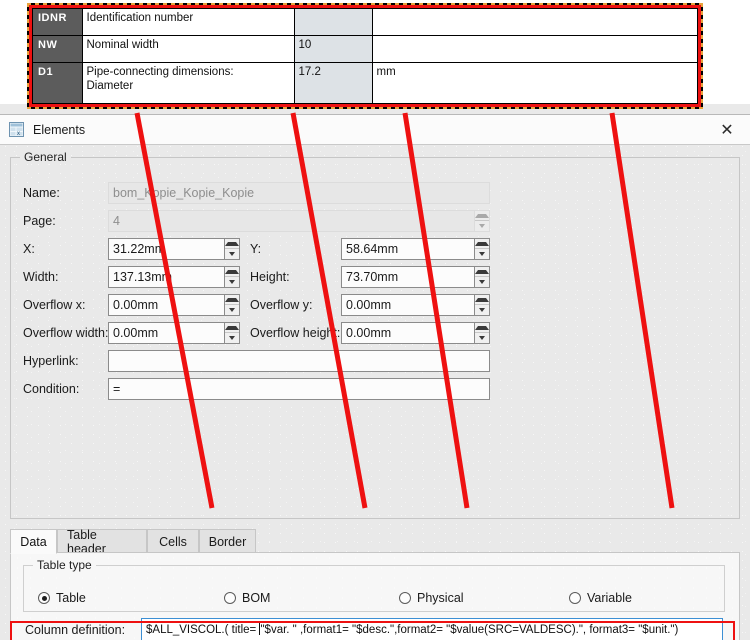 This screenshot has width=750, height=640. What do you see at coordinates (299, 361) in the screenshot?
I see `hyperlink-field` at bounding box center [299, 361].